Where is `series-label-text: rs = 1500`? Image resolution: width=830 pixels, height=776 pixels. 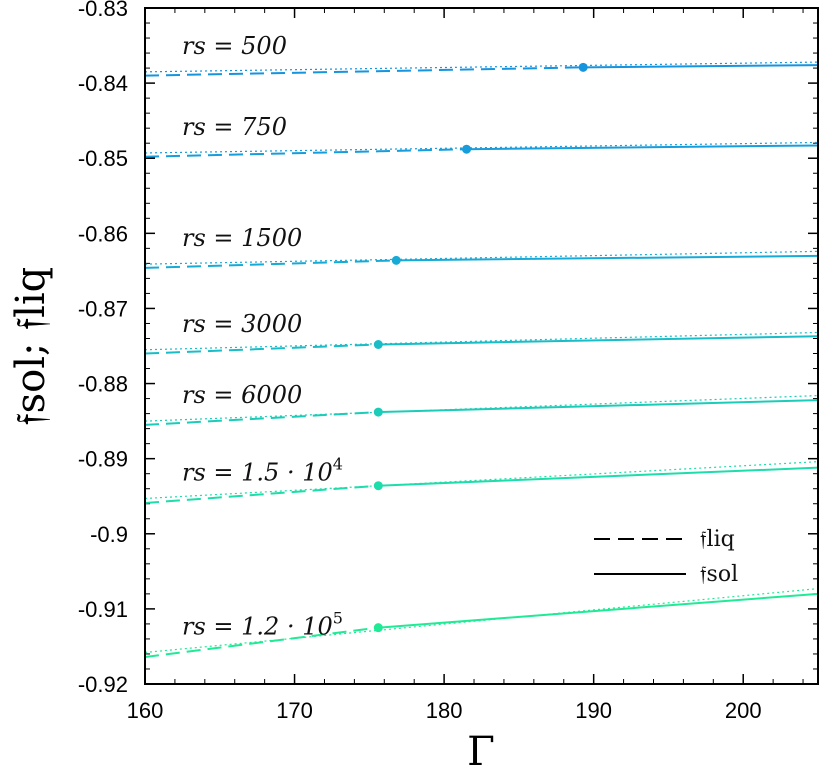
series-label-text: rs = 1500 is located at coordinates (242, 238).